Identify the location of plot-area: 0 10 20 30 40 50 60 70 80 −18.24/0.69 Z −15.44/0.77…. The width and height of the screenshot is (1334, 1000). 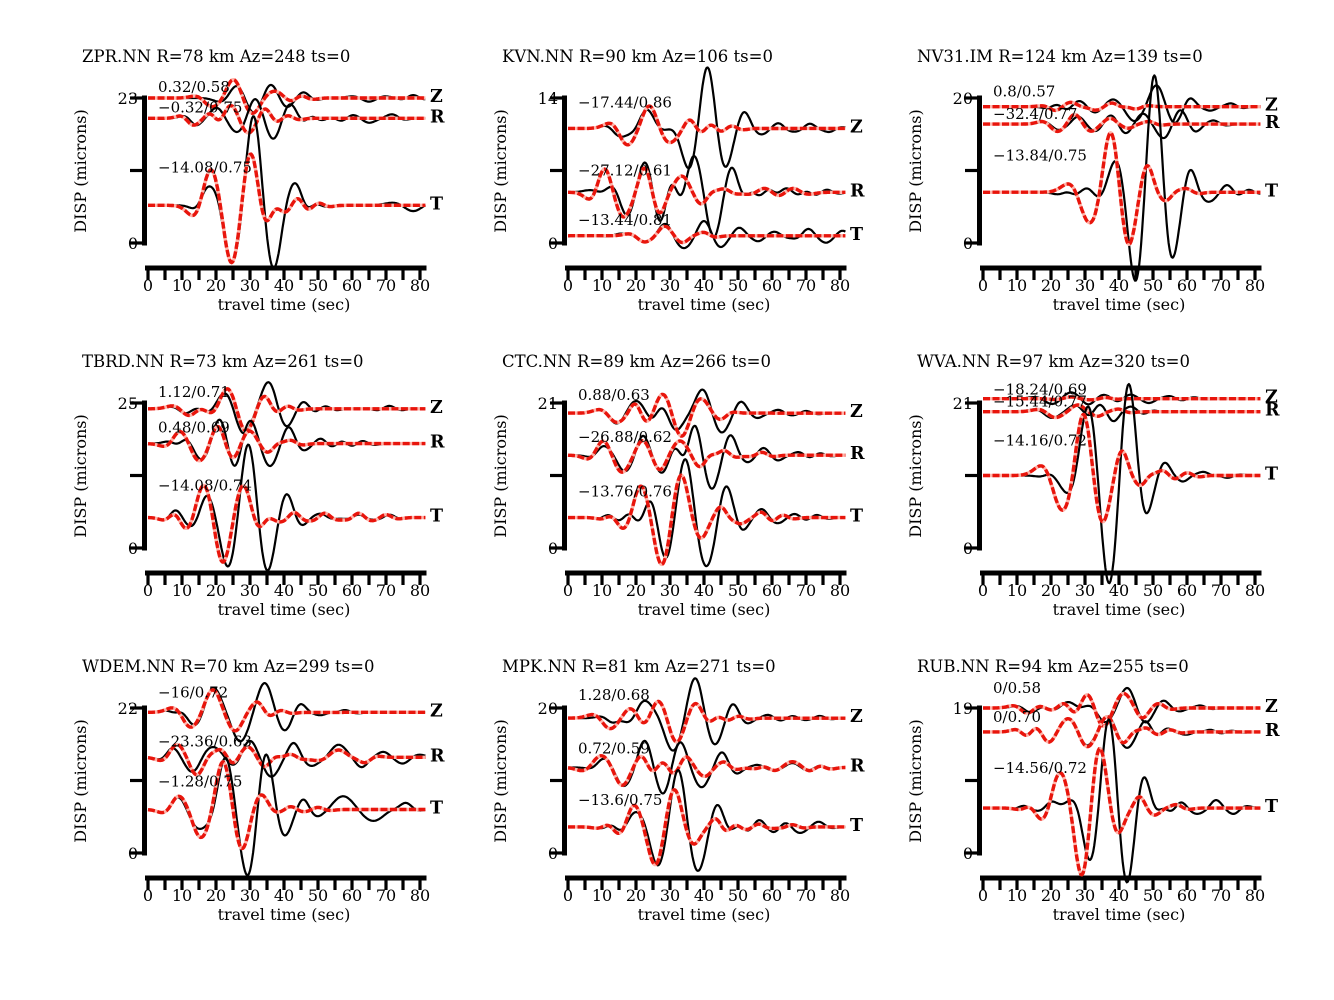
(1122, 490).